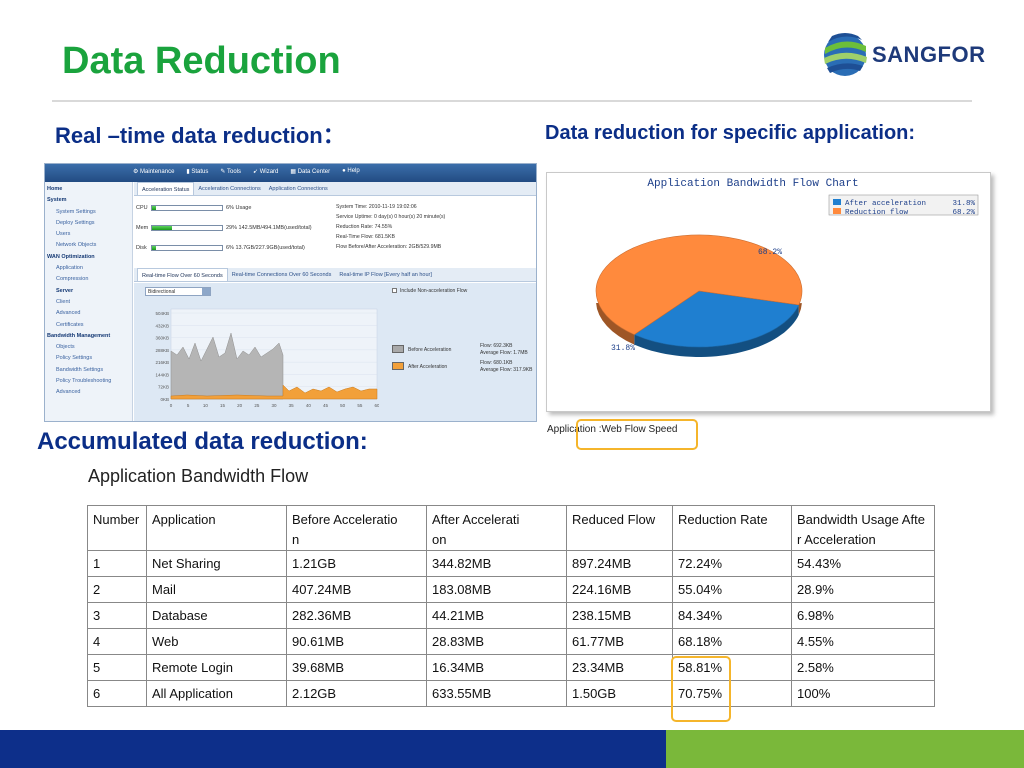 This screenshot has height=768, width=1024. What do you see at coordinates (55, 189) in the screenshot?
I see `sidebar-item-home: Home` at bounding box center [55, 189].